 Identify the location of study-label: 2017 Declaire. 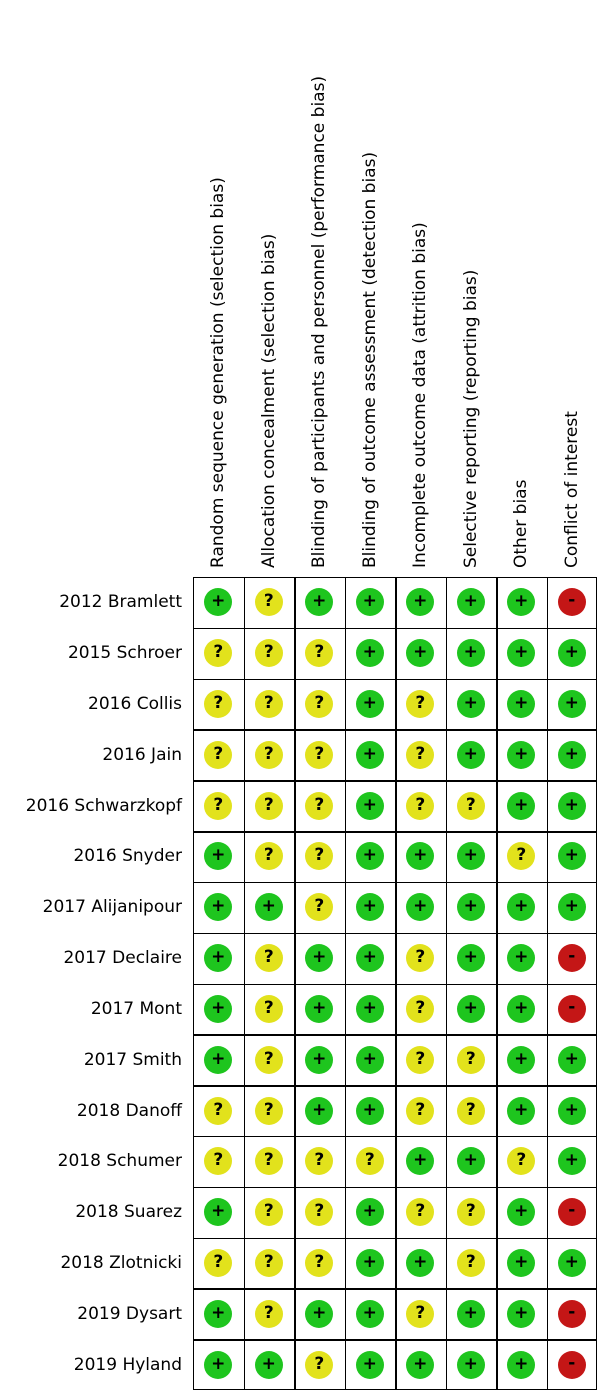
(122, 958).